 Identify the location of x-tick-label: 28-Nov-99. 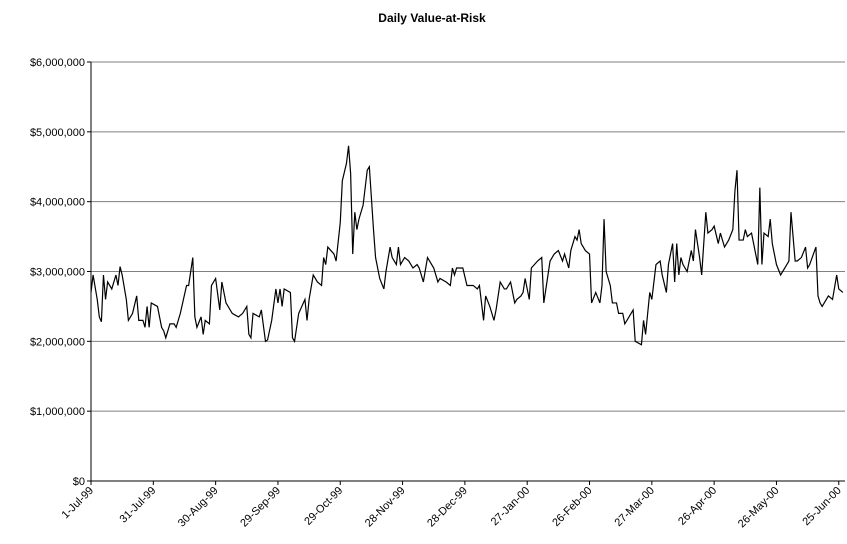
(385, 507).